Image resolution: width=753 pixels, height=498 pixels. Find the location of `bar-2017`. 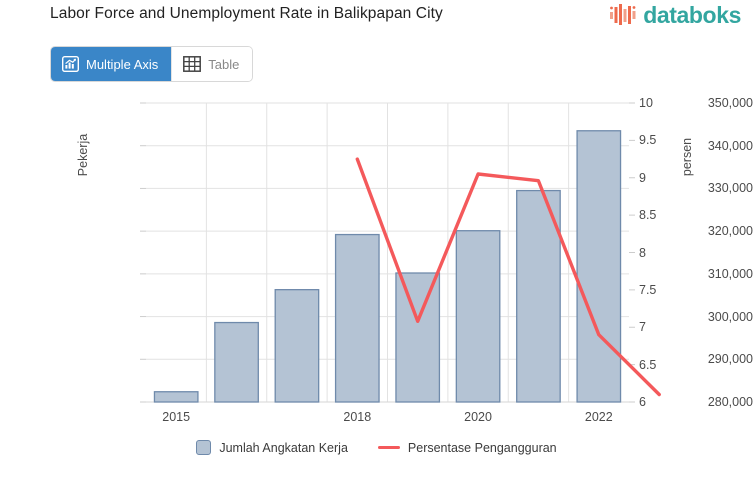

bar-2017 is located at coordinates (297, 346).